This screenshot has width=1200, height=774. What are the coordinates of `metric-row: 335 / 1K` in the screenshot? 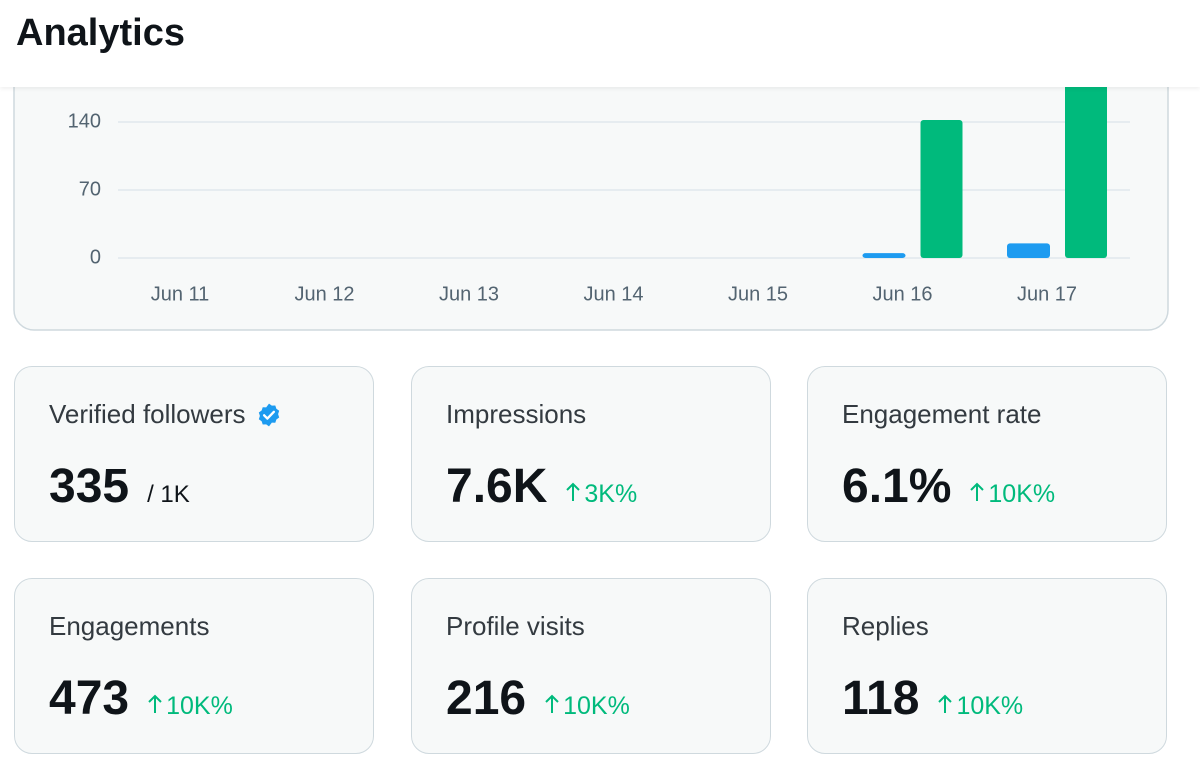 It's located at (119, 486).